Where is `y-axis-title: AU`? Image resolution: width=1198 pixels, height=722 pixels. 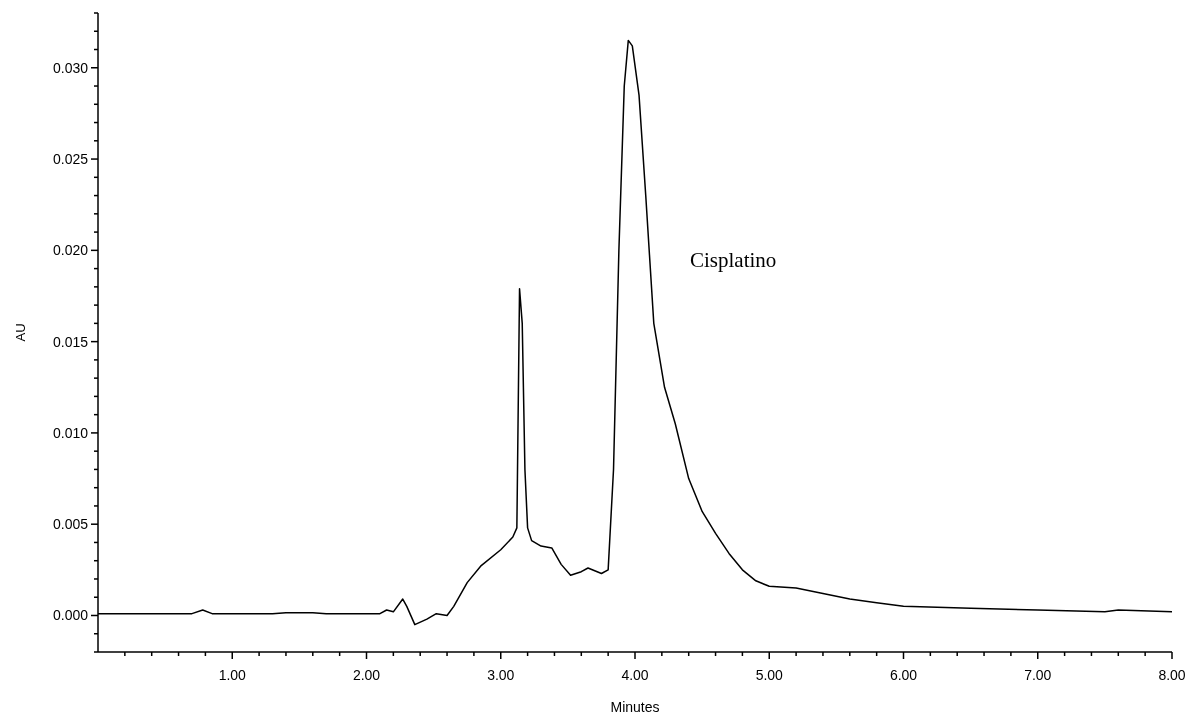 y-axis-title: AU is located at coordinates (20, 332).